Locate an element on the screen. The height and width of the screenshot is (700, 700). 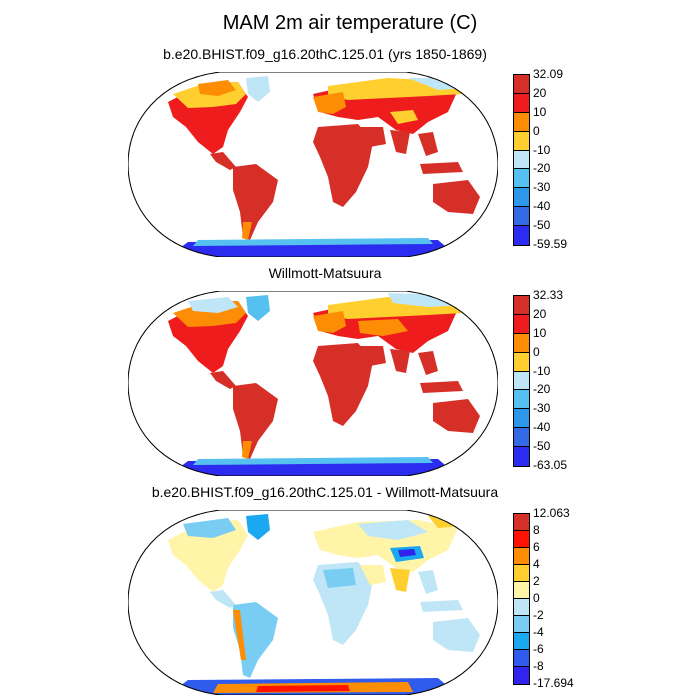
colorbar-3-tick-label: -8 is located at coordinates (538, 666).